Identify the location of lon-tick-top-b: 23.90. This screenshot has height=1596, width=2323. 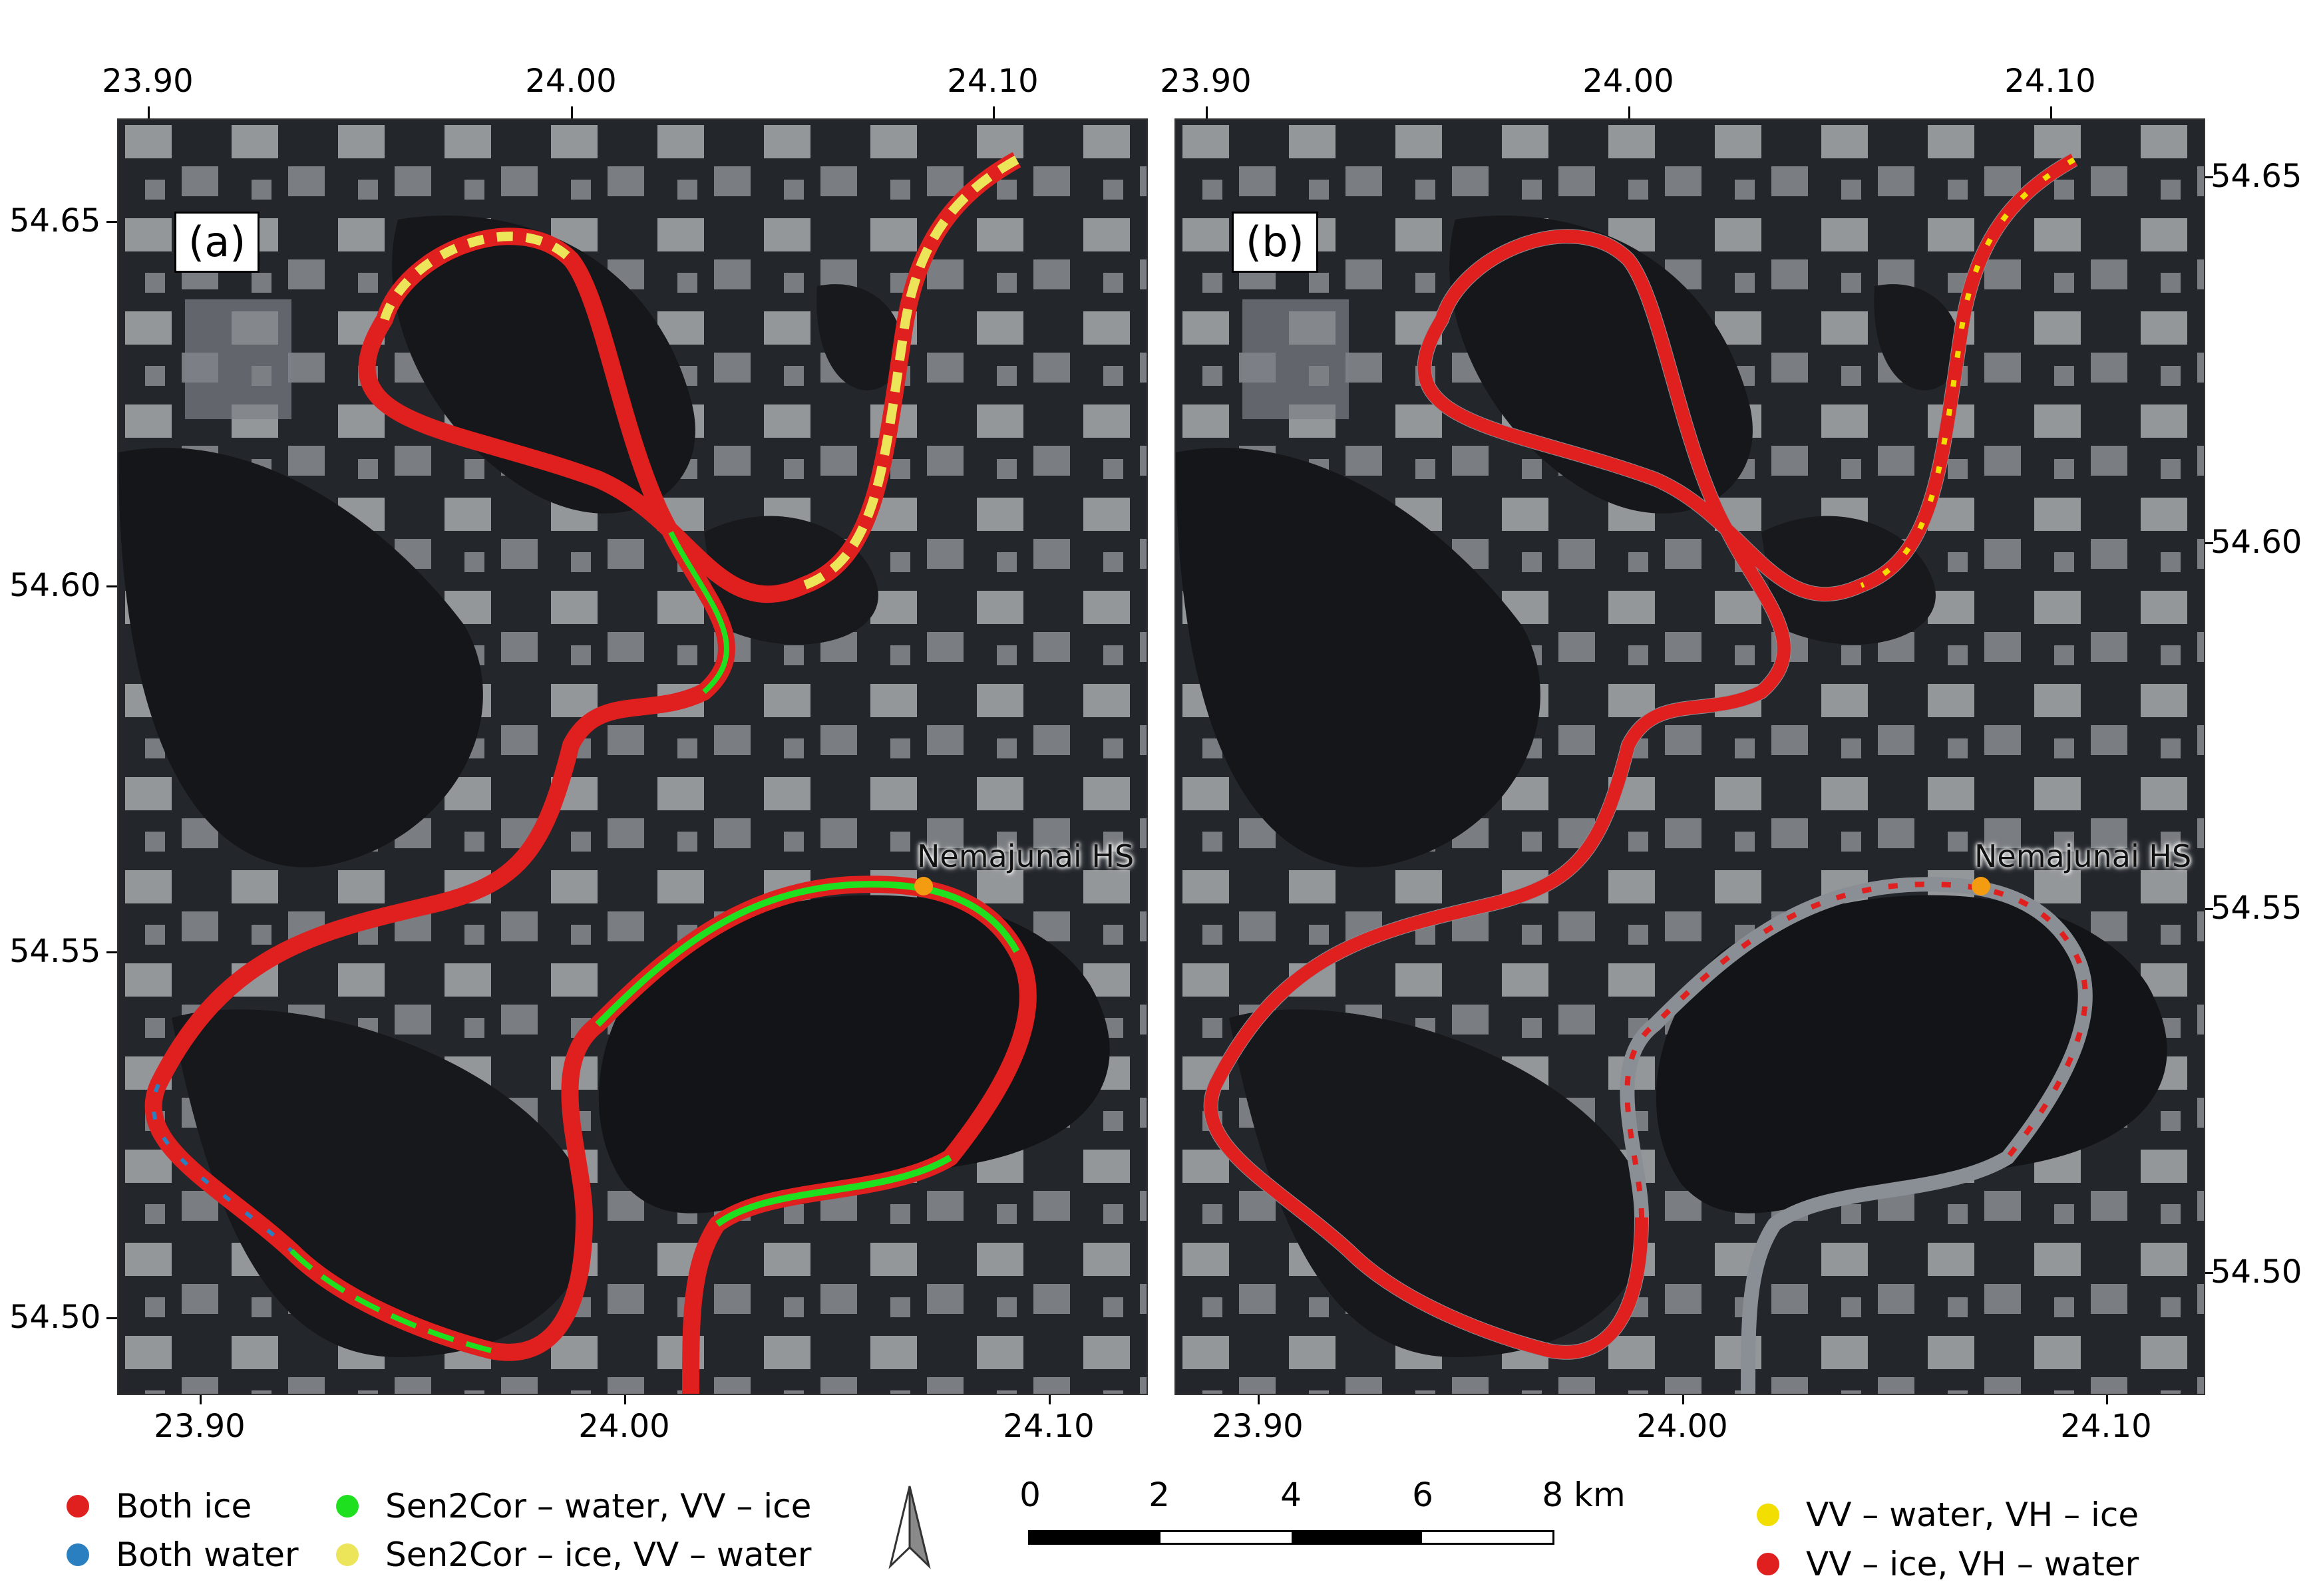
(1206, 81).